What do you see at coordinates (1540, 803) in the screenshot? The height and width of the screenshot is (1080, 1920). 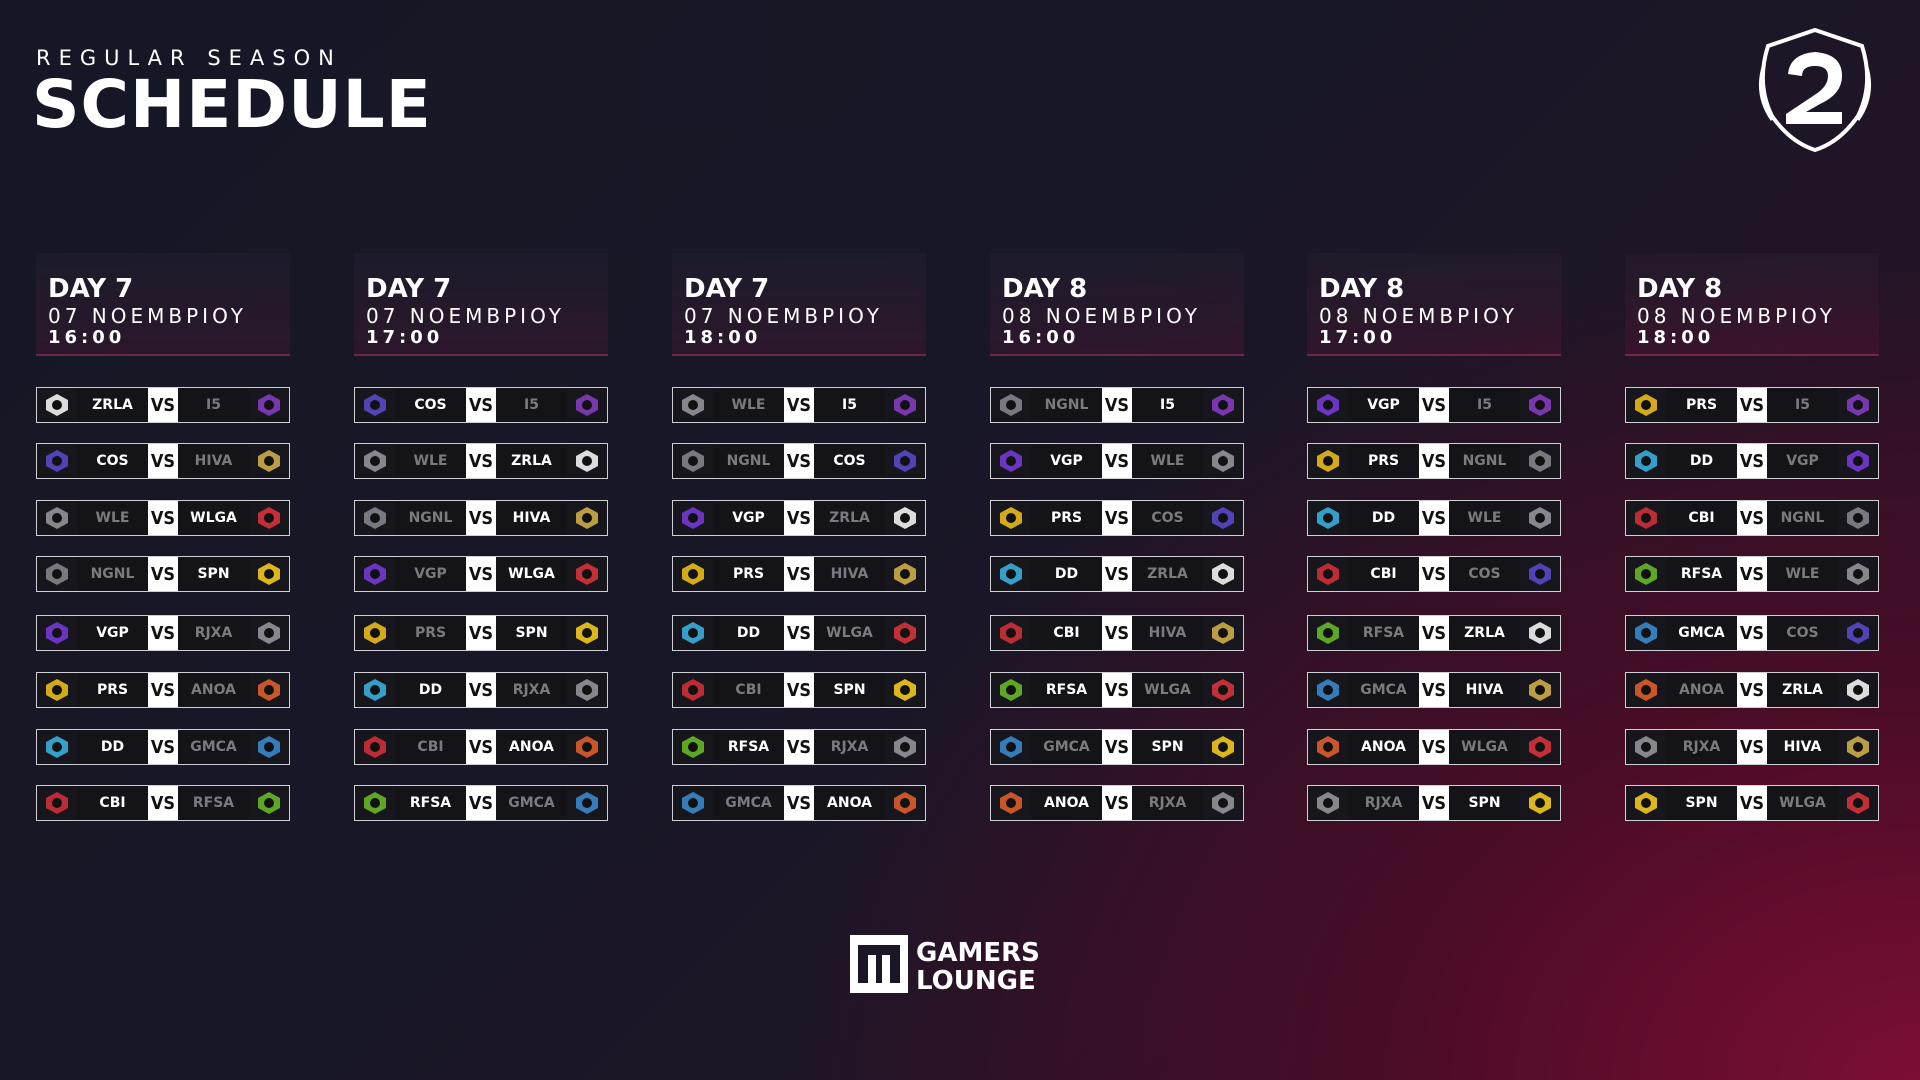 I see `spn-pacman-icon` at bounding box center [1540, 803].